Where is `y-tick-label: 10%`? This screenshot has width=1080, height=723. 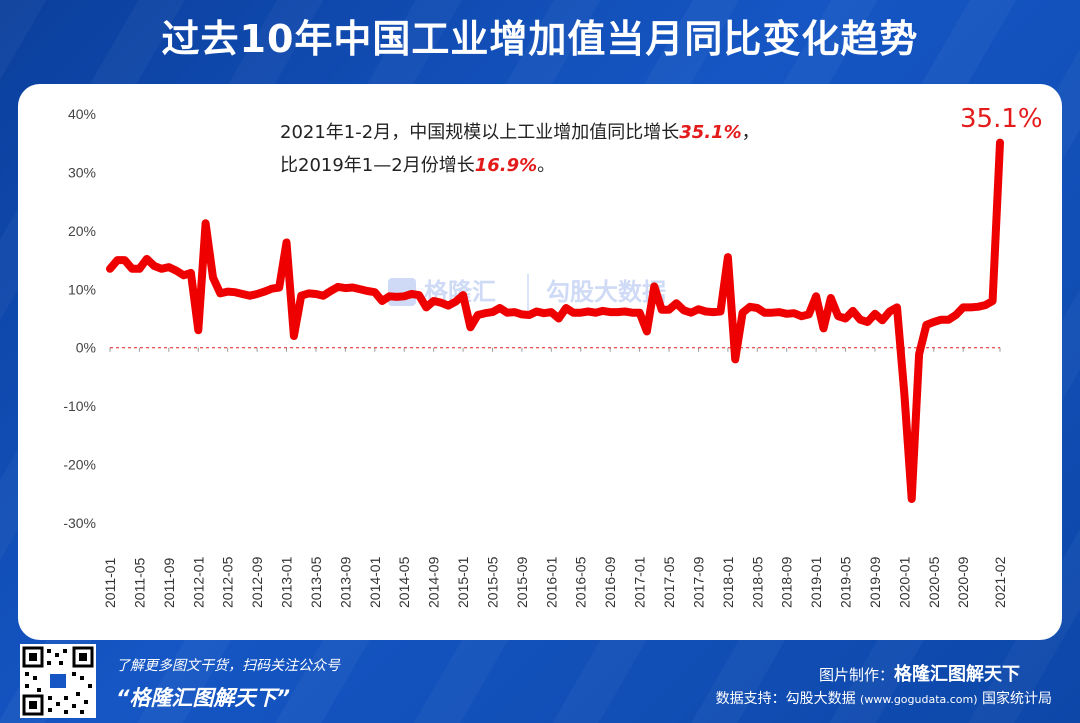 y-tick-label: 10% is located at coordinates (82, 289).